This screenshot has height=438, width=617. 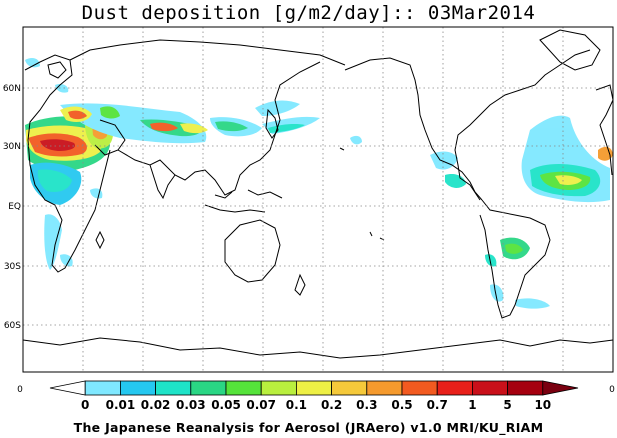 What do you see at coordinates (308, 13) in the screenshot?
I see `map-title: Dust deposition [g/m2/day]:: 03Mar2014` at bounding box center [308, 13].